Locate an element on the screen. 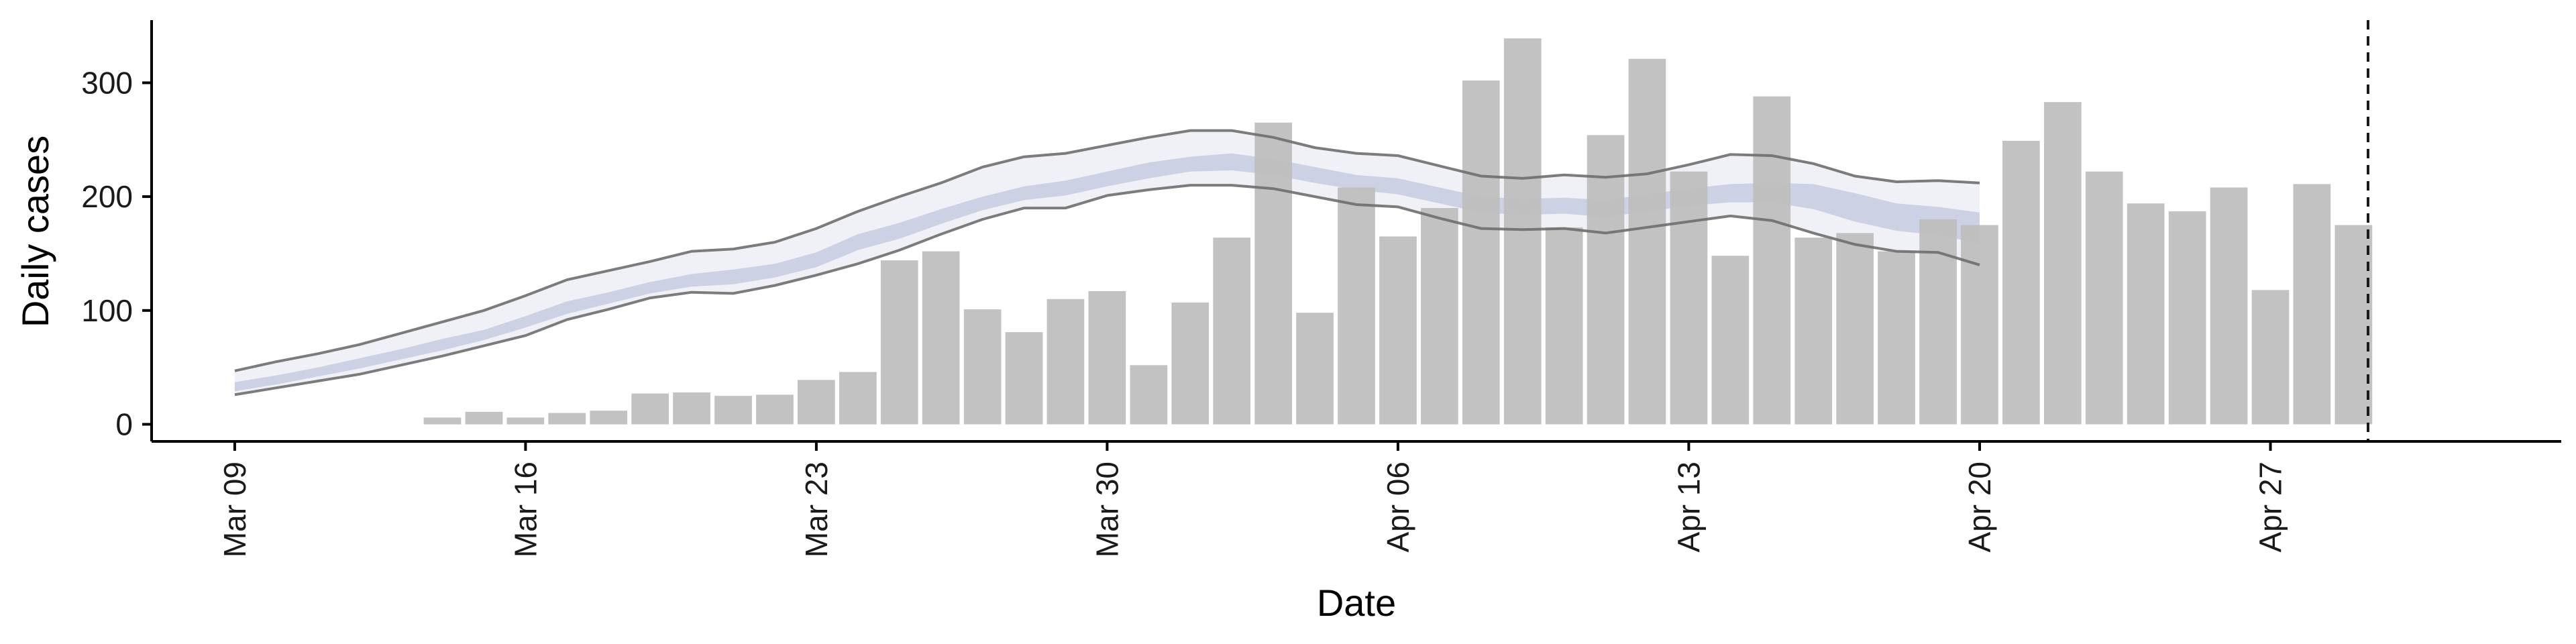 The width and height of the screenshot is (2576, 644). y-tick-label: 0 is located at coordinates (124, 424).